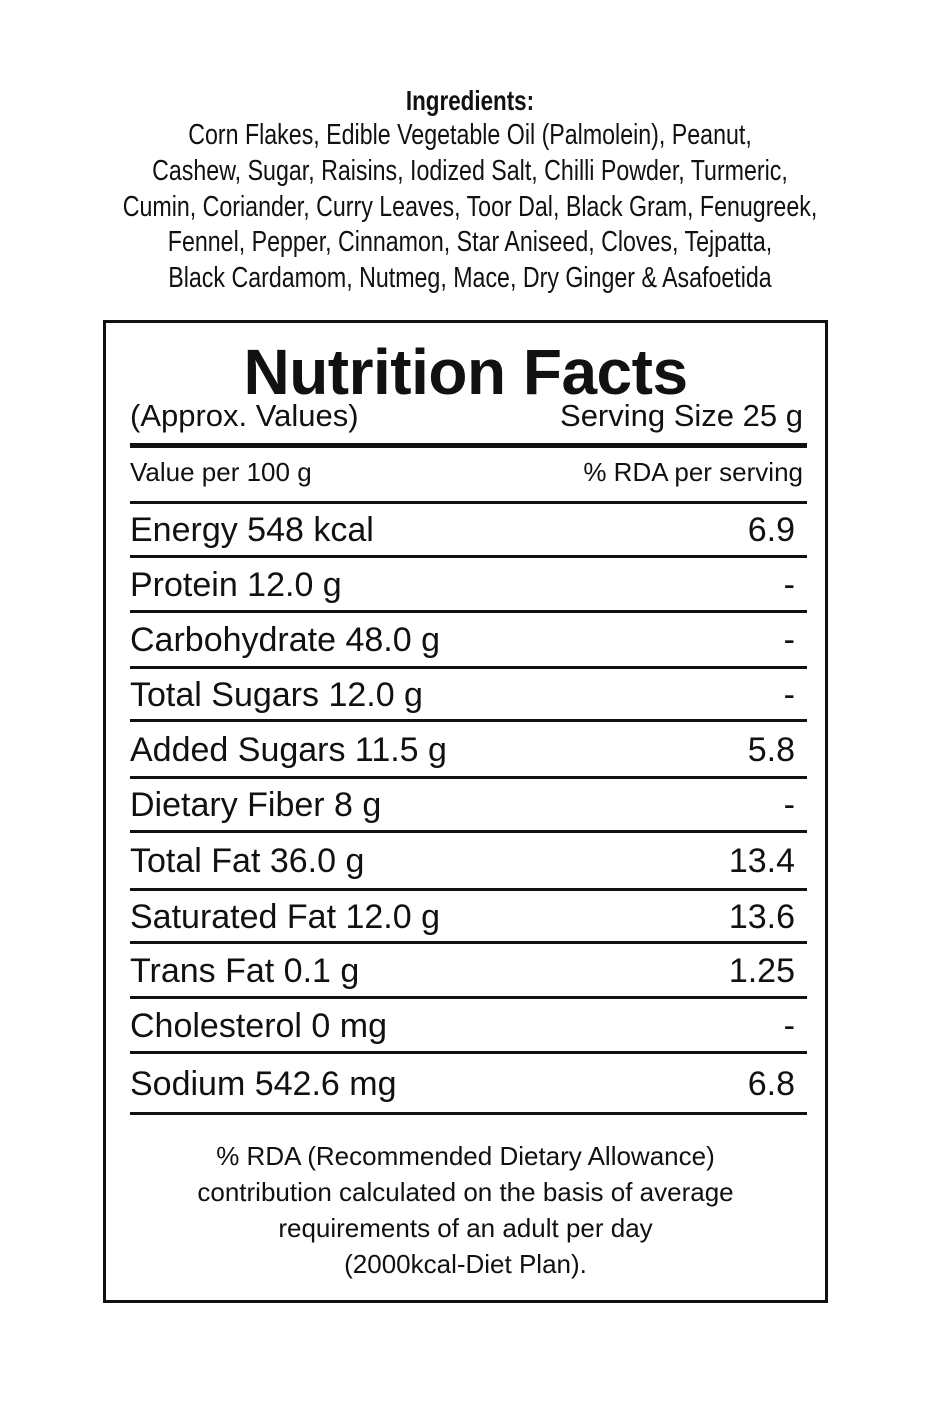 Image resolution: width=940 pixels, height=1407 pixels. What do you see at coordinates (681, 415) in the screenshot?
I see `serving-size: Serving Size 25 g` at bounding box center [681, 415].